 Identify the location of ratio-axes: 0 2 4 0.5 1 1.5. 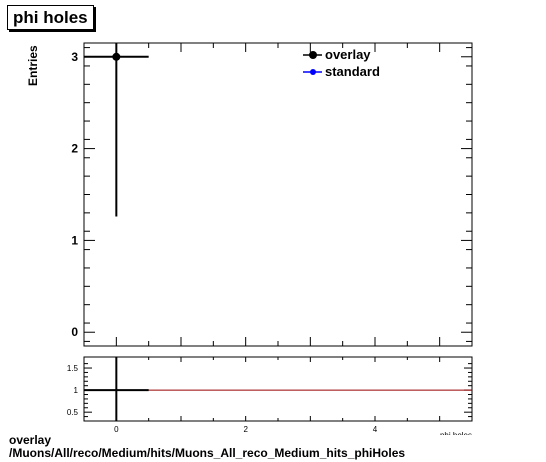
(270, 395).